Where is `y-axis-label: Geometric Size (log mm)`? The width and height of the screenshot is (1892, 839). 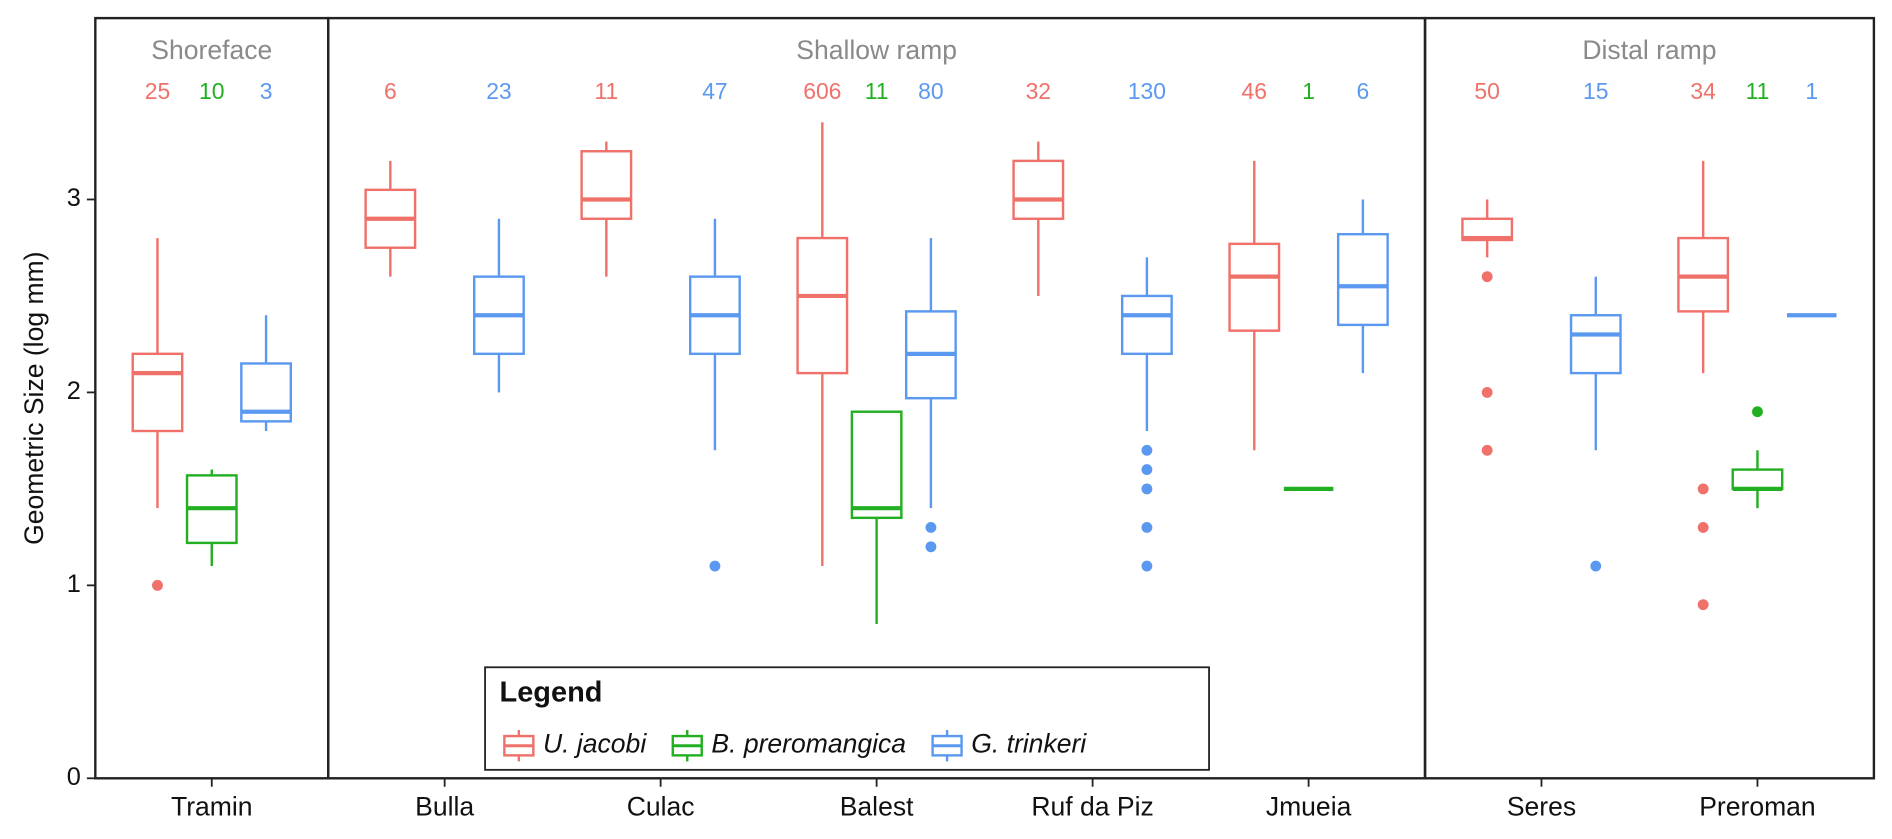
y-axis-label: Geometric Size (log mm) is located at coordinates (34, 398).